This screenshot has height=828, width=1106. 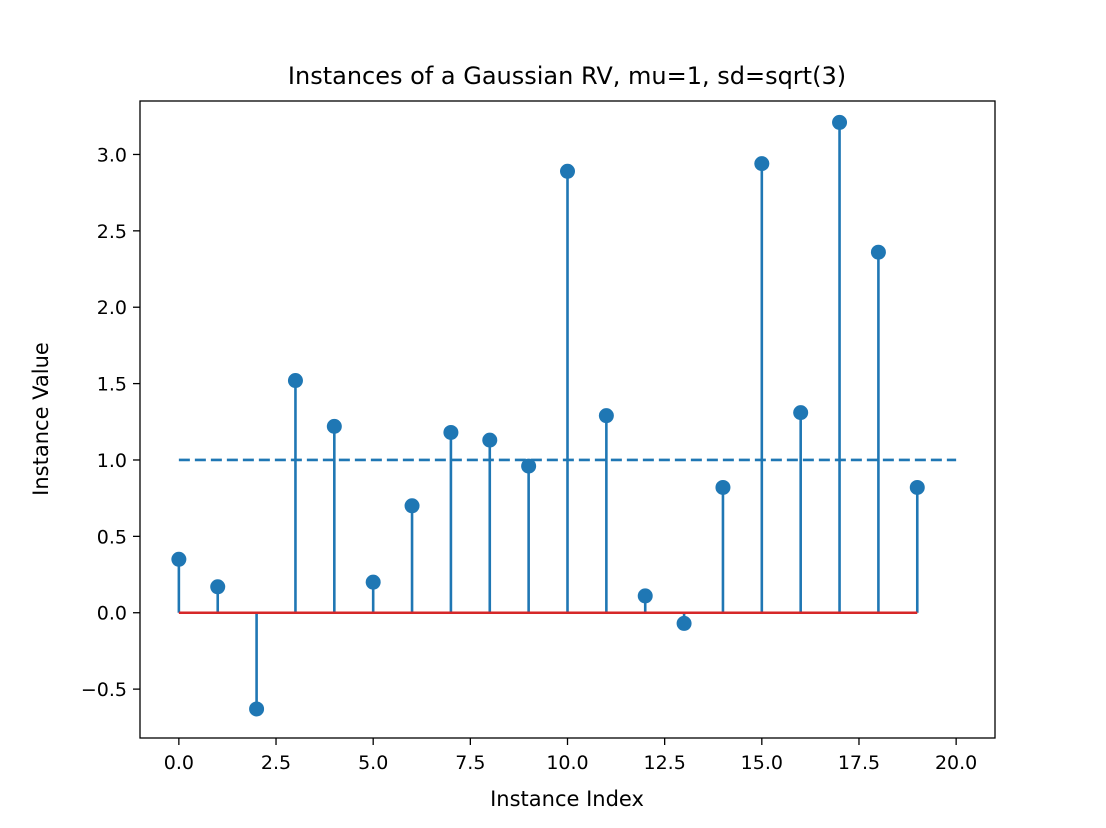 What do you see at coordinates (567, 799) in the screenshot?
I see `x-axis-label: Instance Index` at bounding box center [567, 799].